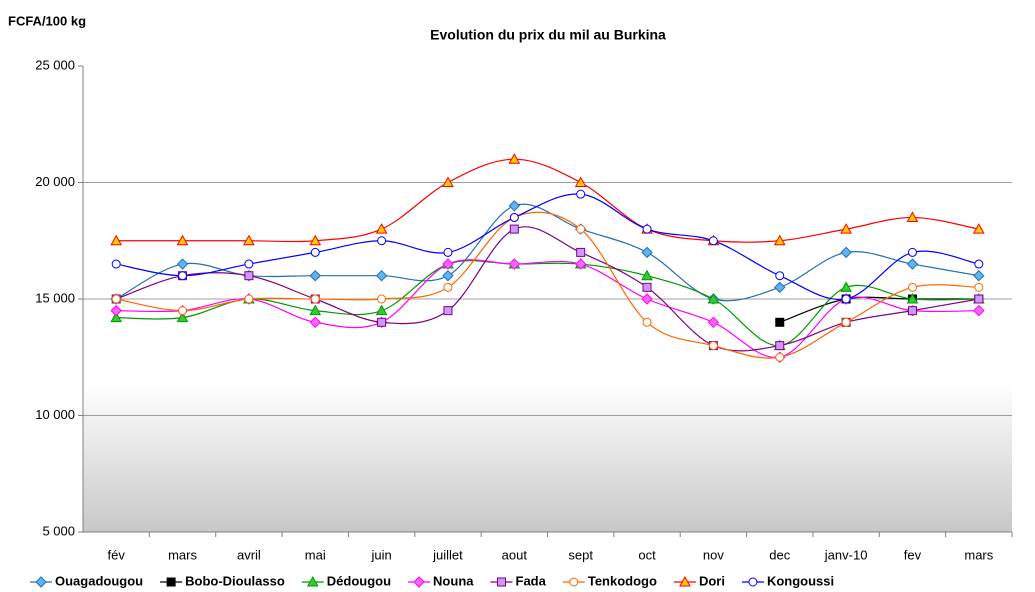 This screenshot has width=1035, height=592. Describe the element at coordinates (548, 35) in the screenshot. I see `chart-title: Evolution du prix du mil au Burkina` at that location.